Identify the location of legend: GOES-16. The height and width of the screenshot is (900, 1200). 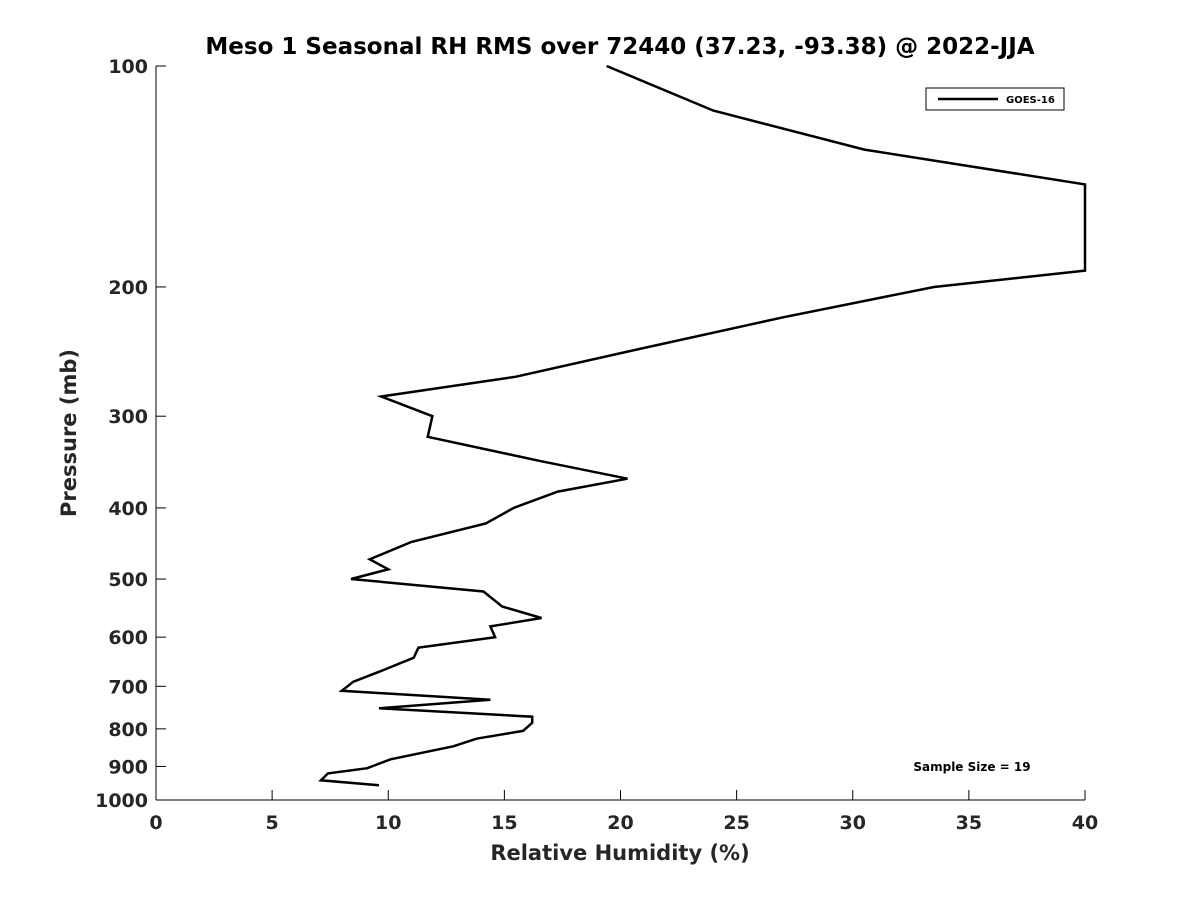
(995, 99).